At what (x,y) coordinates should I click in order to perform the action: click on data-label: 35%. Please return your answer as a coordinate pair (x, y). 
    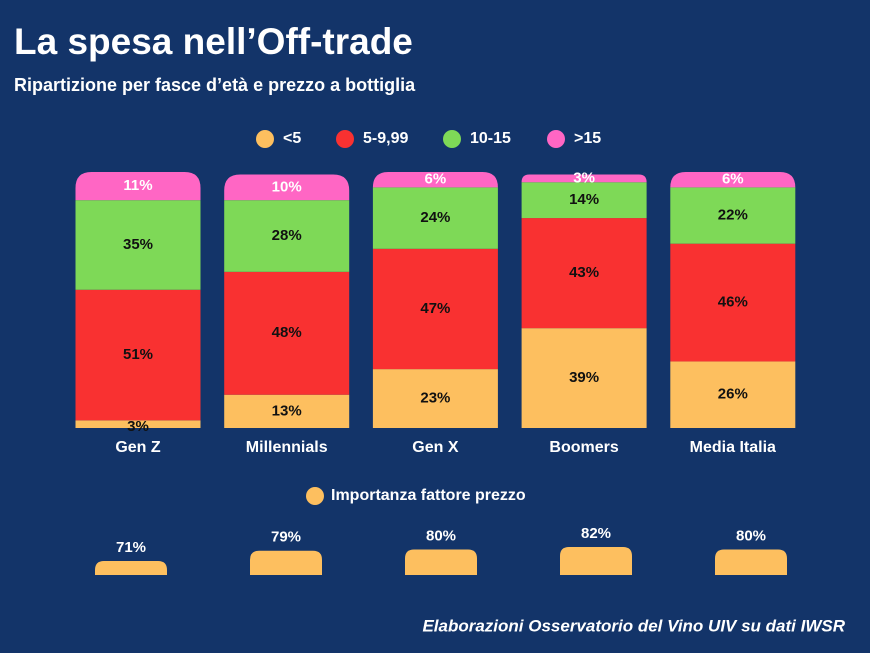
    Looking at the image, I should click on (138, 244).